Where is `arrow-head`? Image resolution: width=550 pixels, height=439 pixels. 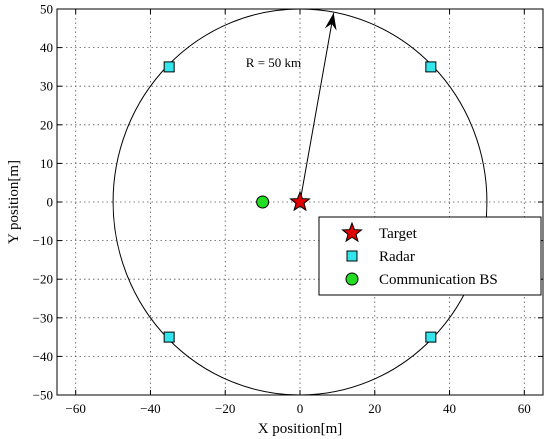 arrow-head is located at coordinates (330, 21).